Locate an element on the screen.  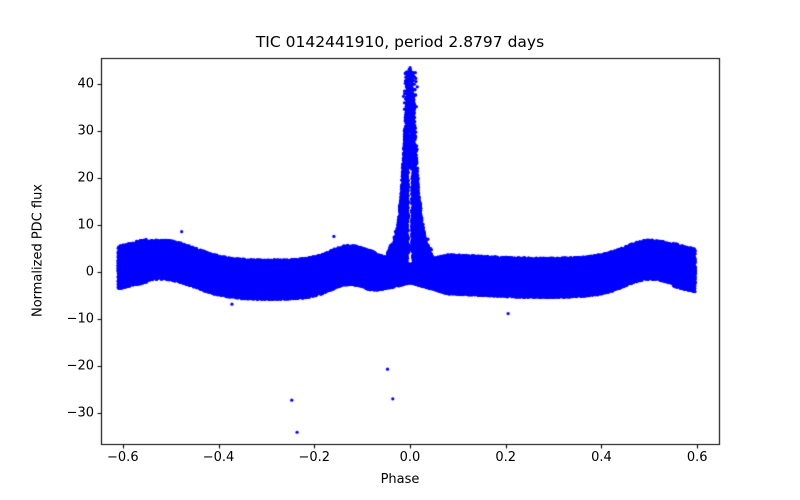
y-axis-tick-labels: −30 −20 −10 0 10 20 30 40 is located at coordinates (47, 250).